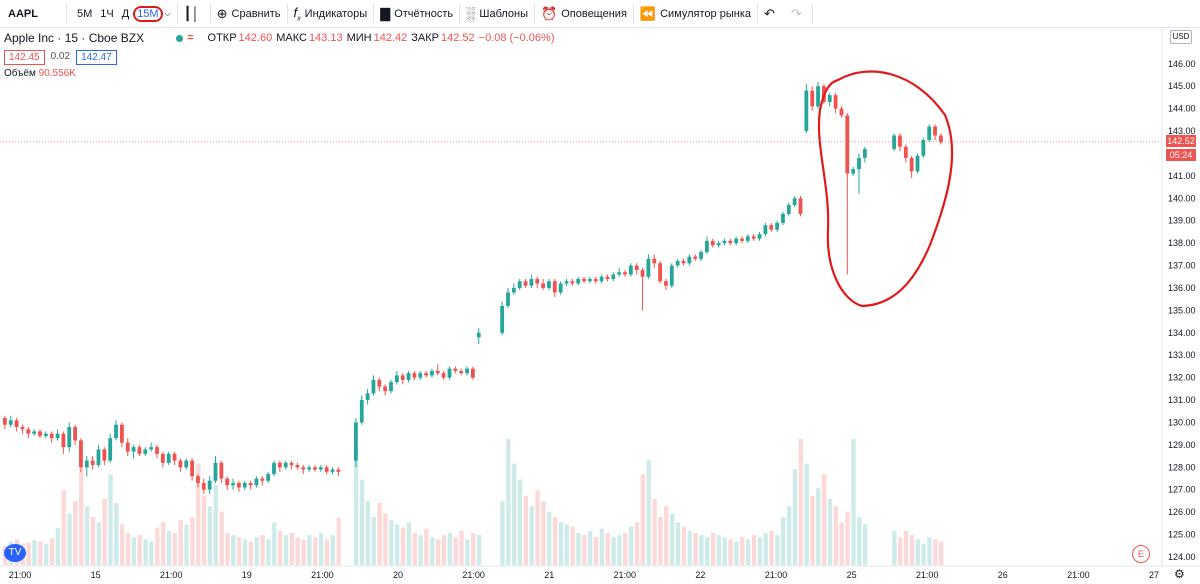 This screenshot has height=584, width=1200. I want to click on series-title: Apple Inc · 15 · Cboe BZX, so click(74, 38).